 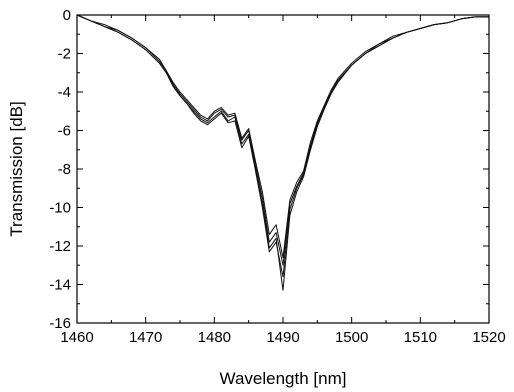 What do you see at coordinates (282, 337) in the screenshot?
I see `x-tick-label: 1490` at bounding box center [282, 337].